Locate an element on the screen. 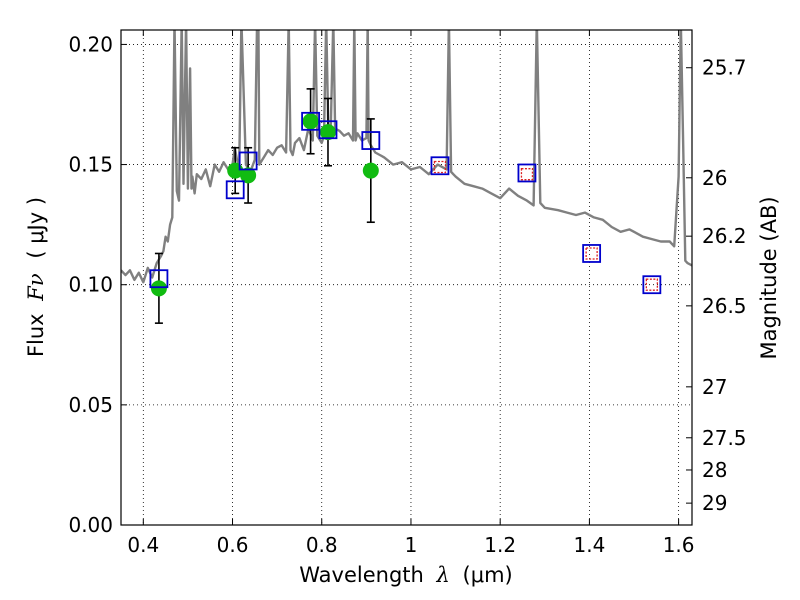 The height and width of the screenshot is (600, 800). observed-points-layer is located at coordinates (264, 205).